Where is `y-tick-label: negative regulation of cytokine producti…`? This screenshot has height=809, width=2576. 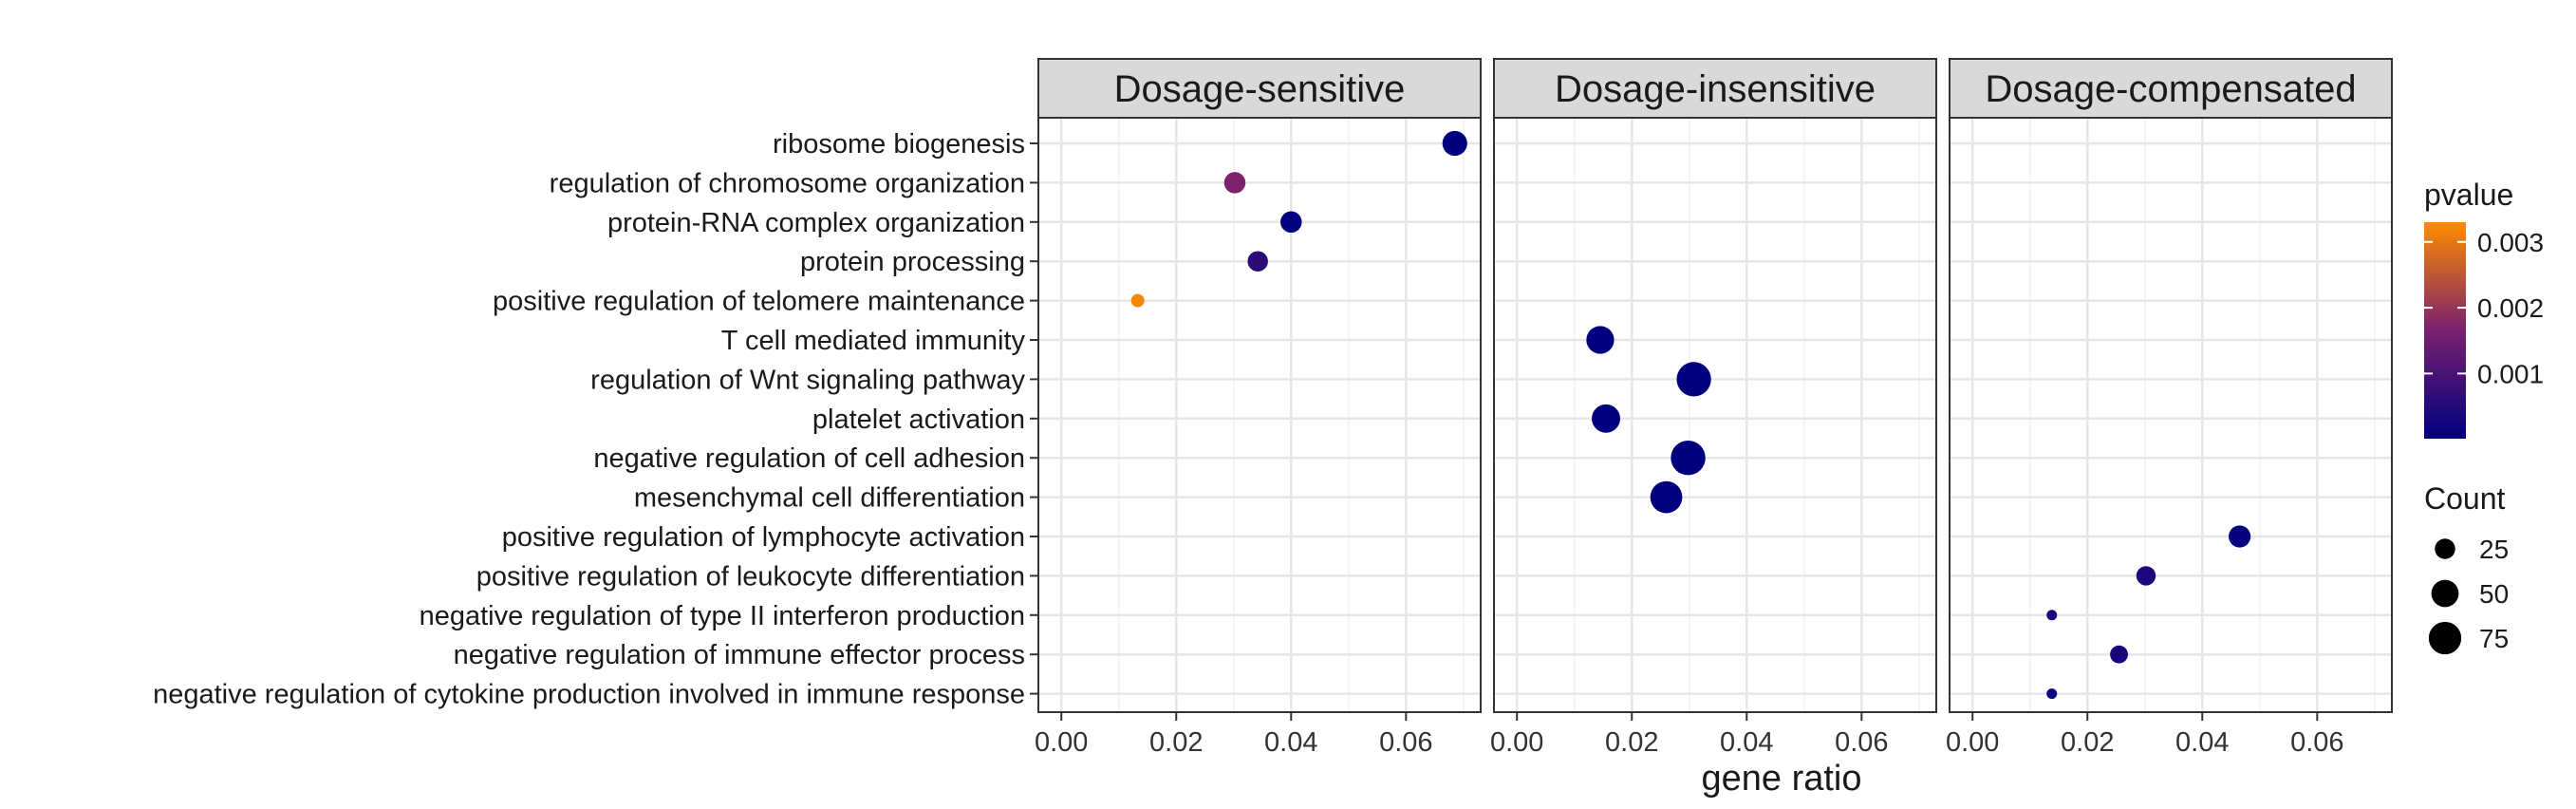
y-tick-label: negative regulation of cytokine producti… is located at coordinates (589, 695).